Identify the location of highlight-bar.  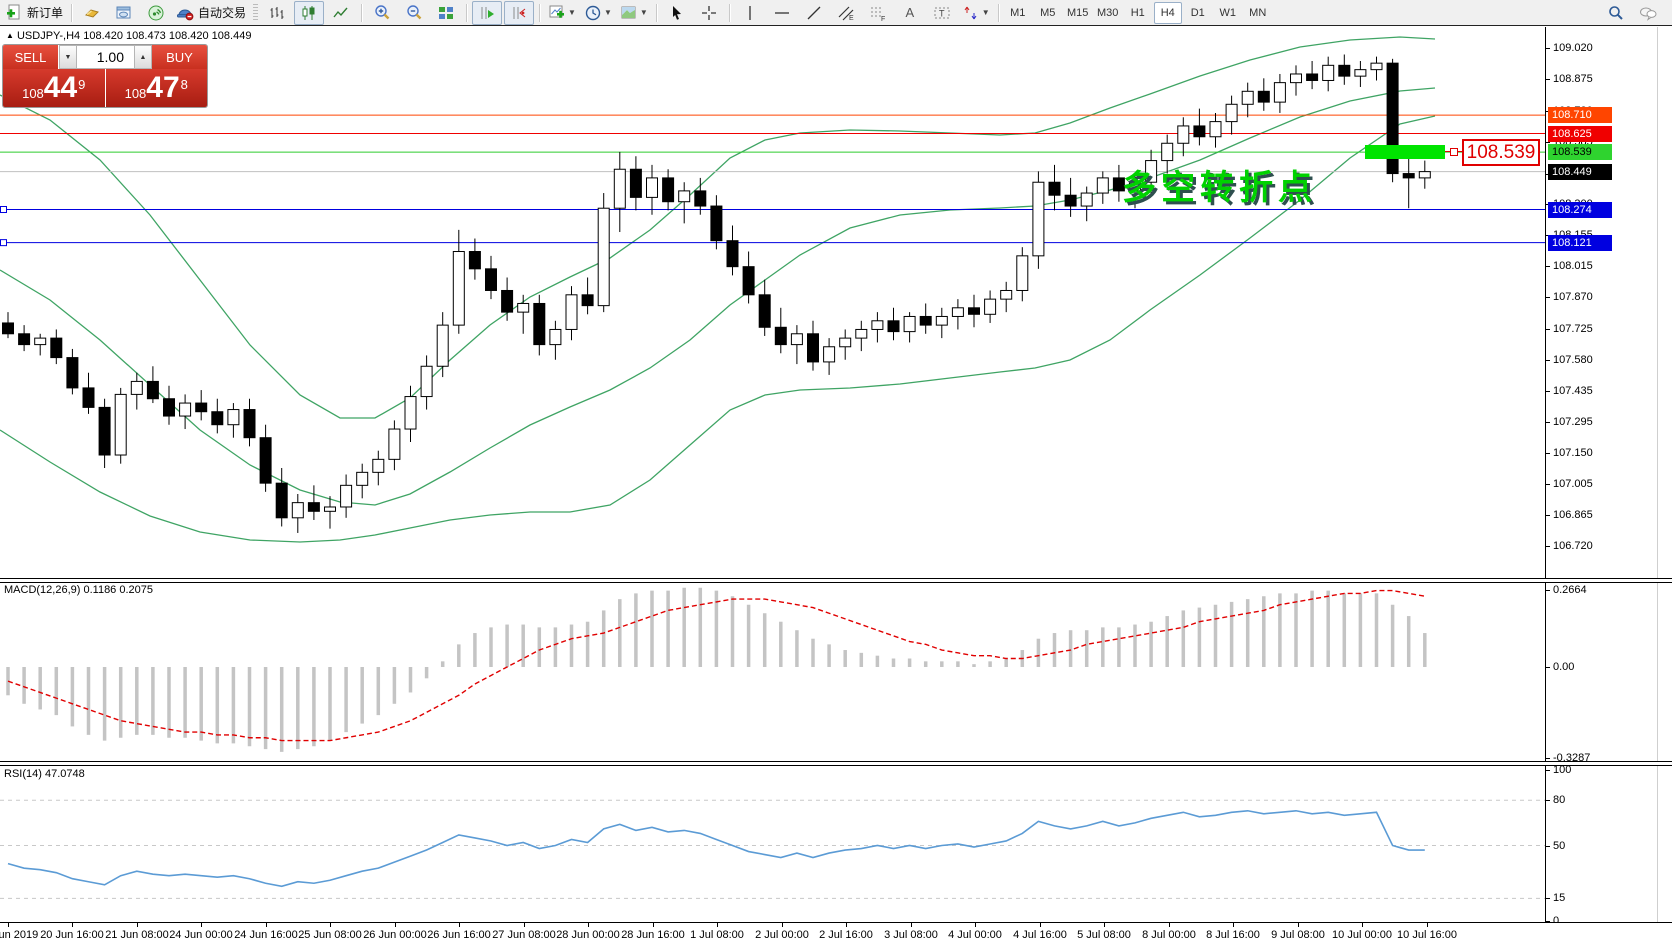
(1405, 152).